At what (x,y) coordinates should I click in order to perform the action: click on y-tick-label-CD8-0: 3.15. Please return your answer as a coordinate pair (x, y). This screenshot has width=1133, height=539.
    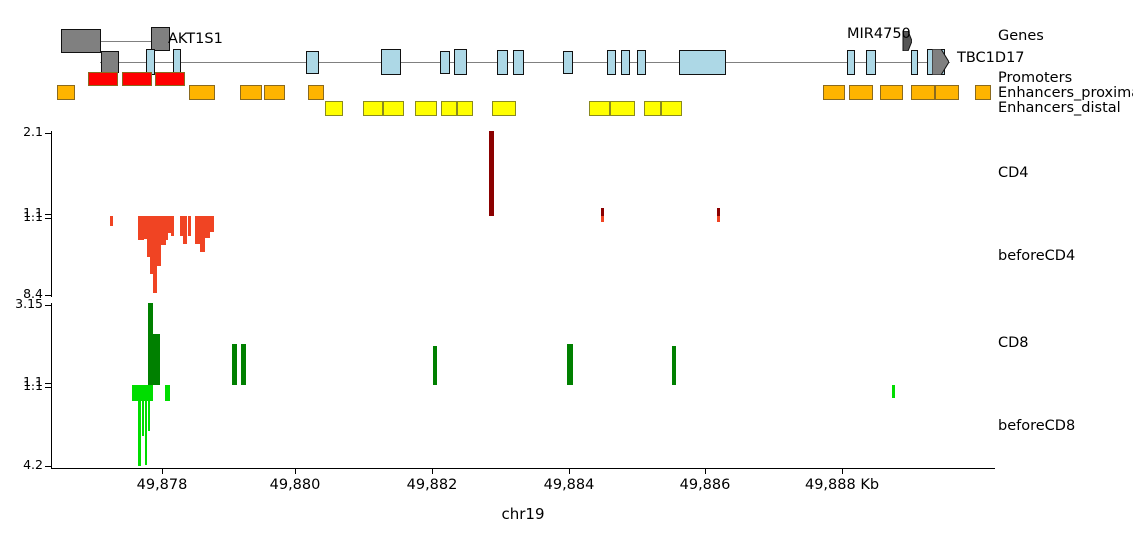
    Looking at the image, I should click on (29, 303).